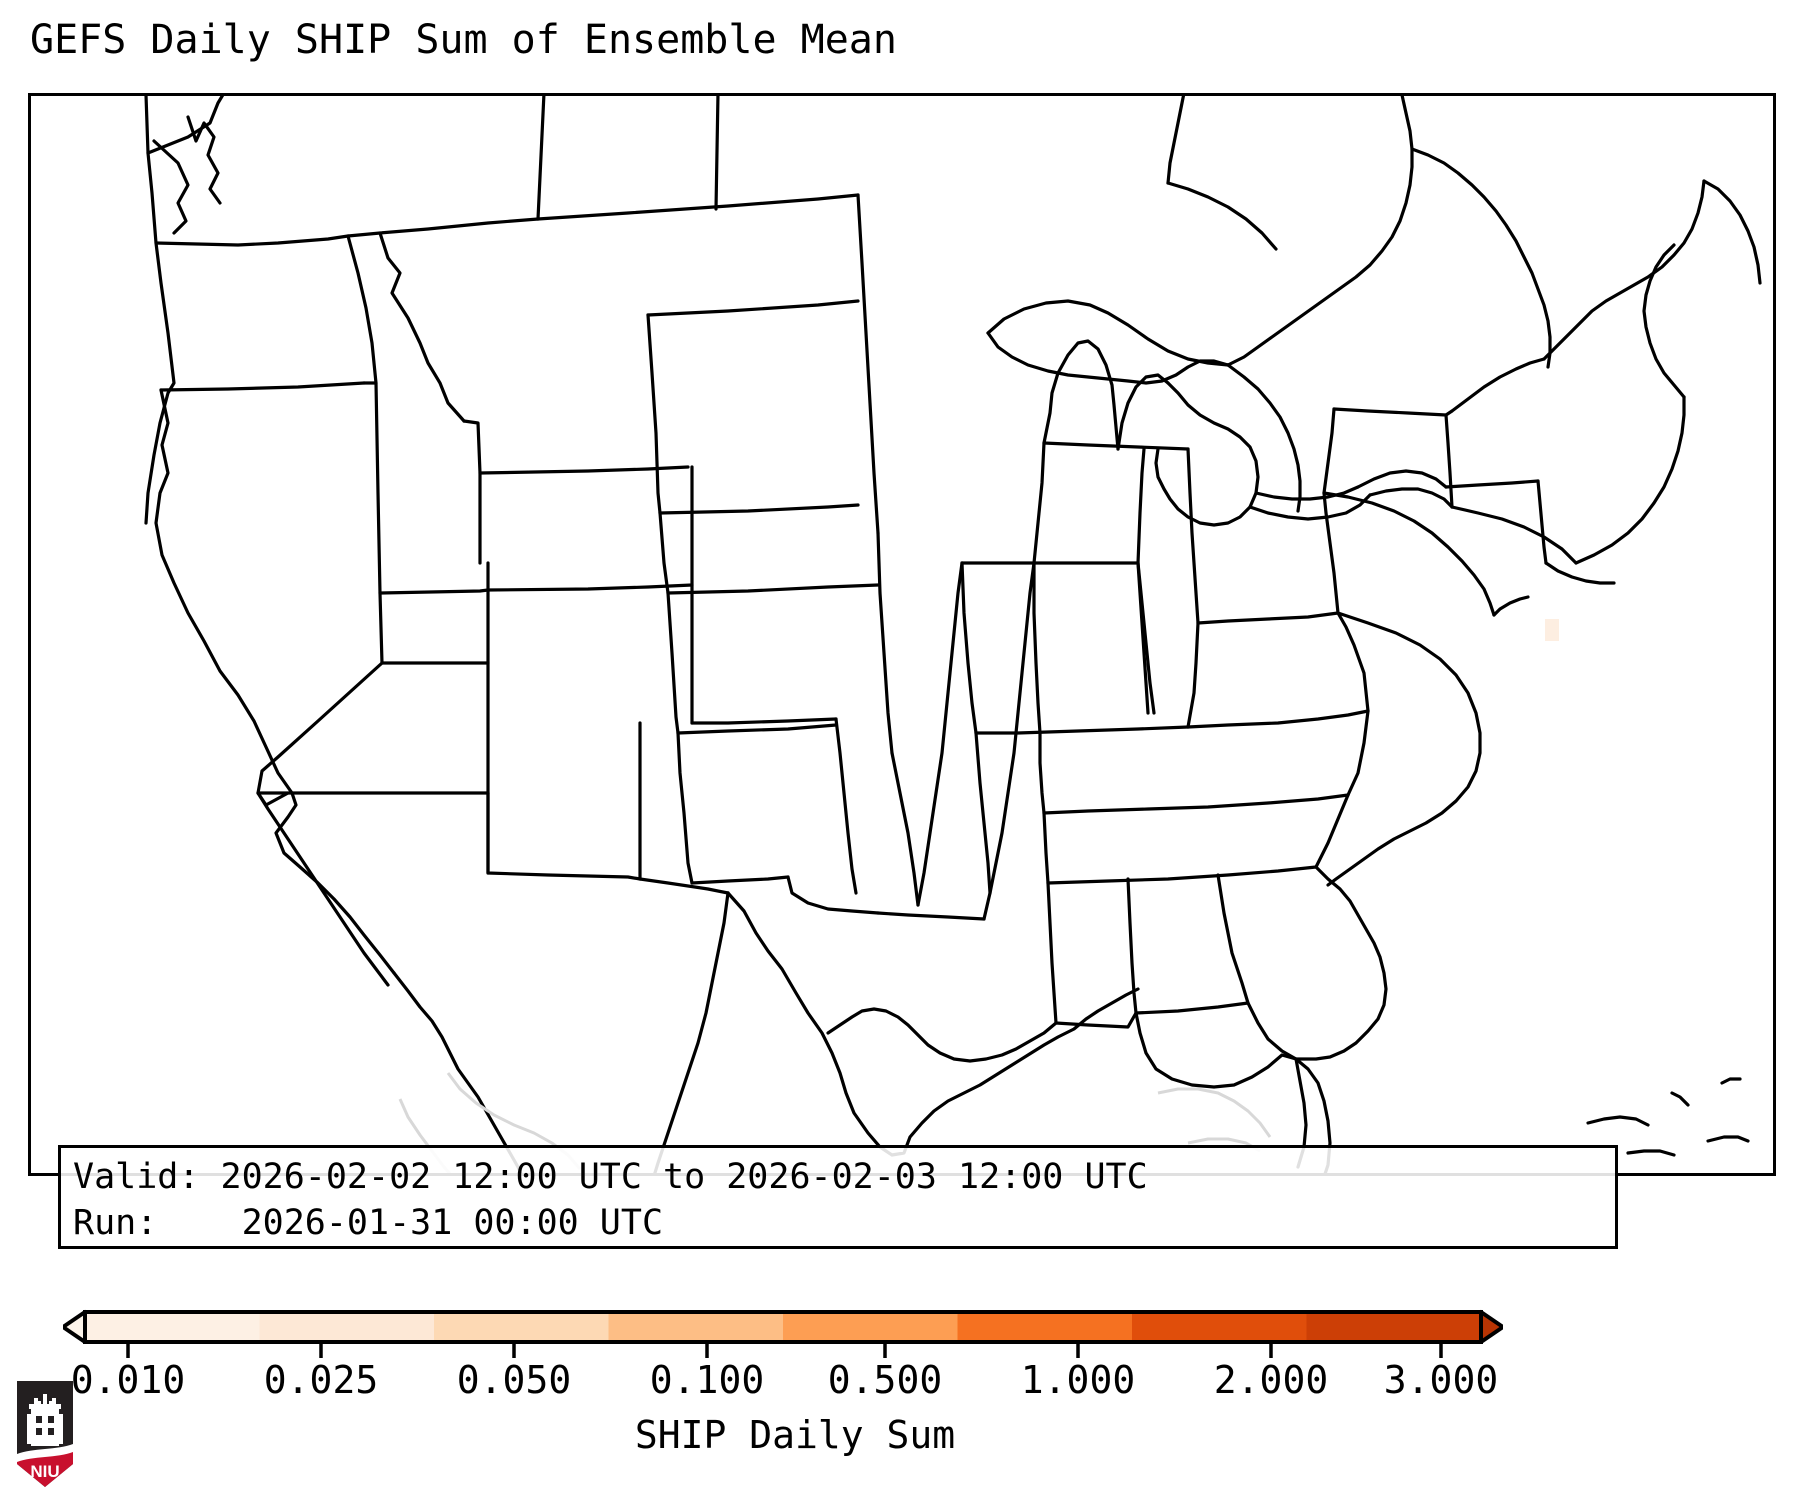 The image size is (1803, 1500). I want to click on colorbar-tick-label: 0.025, so click(321, 1380).